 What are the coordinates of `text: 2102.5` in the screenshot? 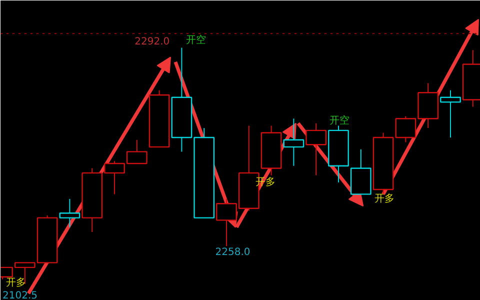 It's located at (20, 295).